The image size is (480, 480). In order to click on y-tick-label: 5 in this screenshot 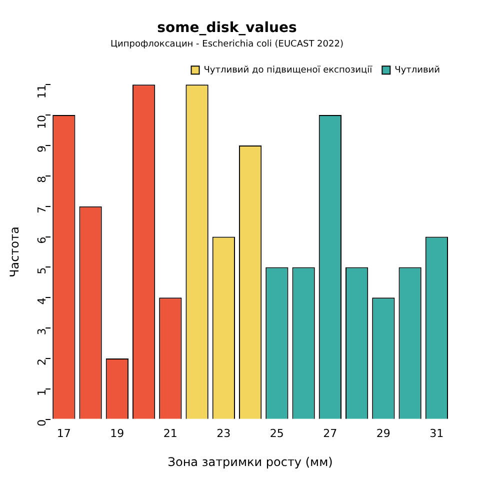, I will do `click(41, 270)`.